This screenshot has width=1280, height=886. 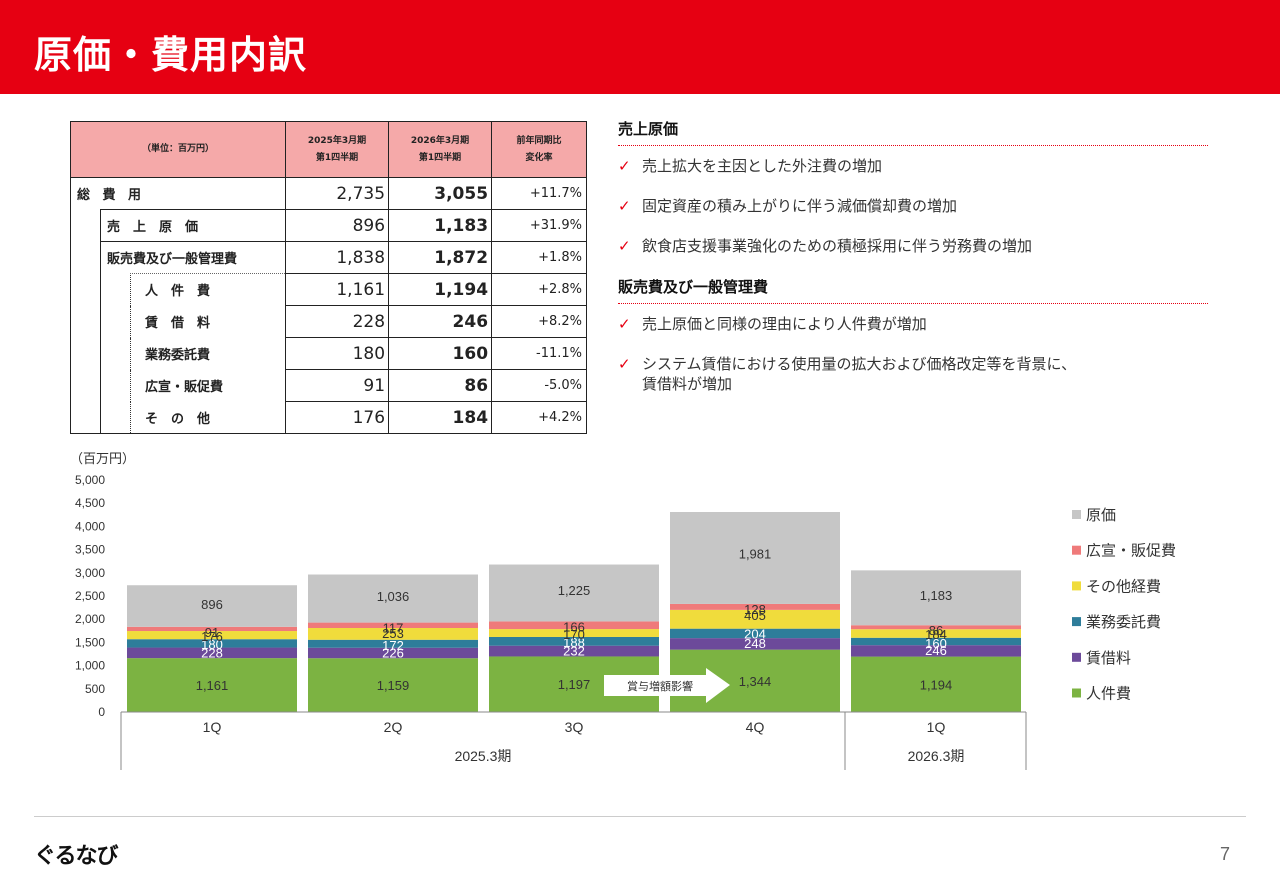 What do you see at coordinates (1225, 854) in the screenshot?
I see `page-number: 7` at bounding box center [1225, 854].